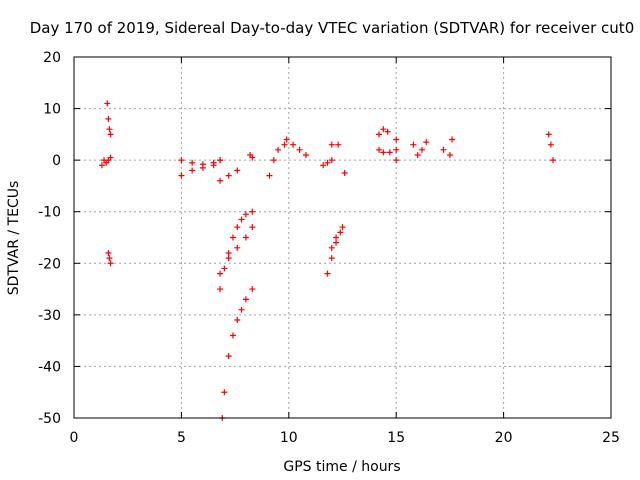 The image size is (640, 480). I want to click on y-tick-label: 20, so click(52, 58).